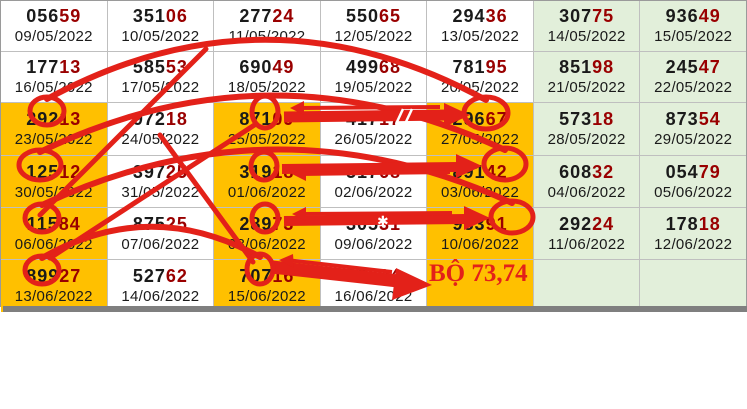 This screenshot has height=409, width=747. I want to click on prize-number-last-two-digits: 53, so click(176, 67).